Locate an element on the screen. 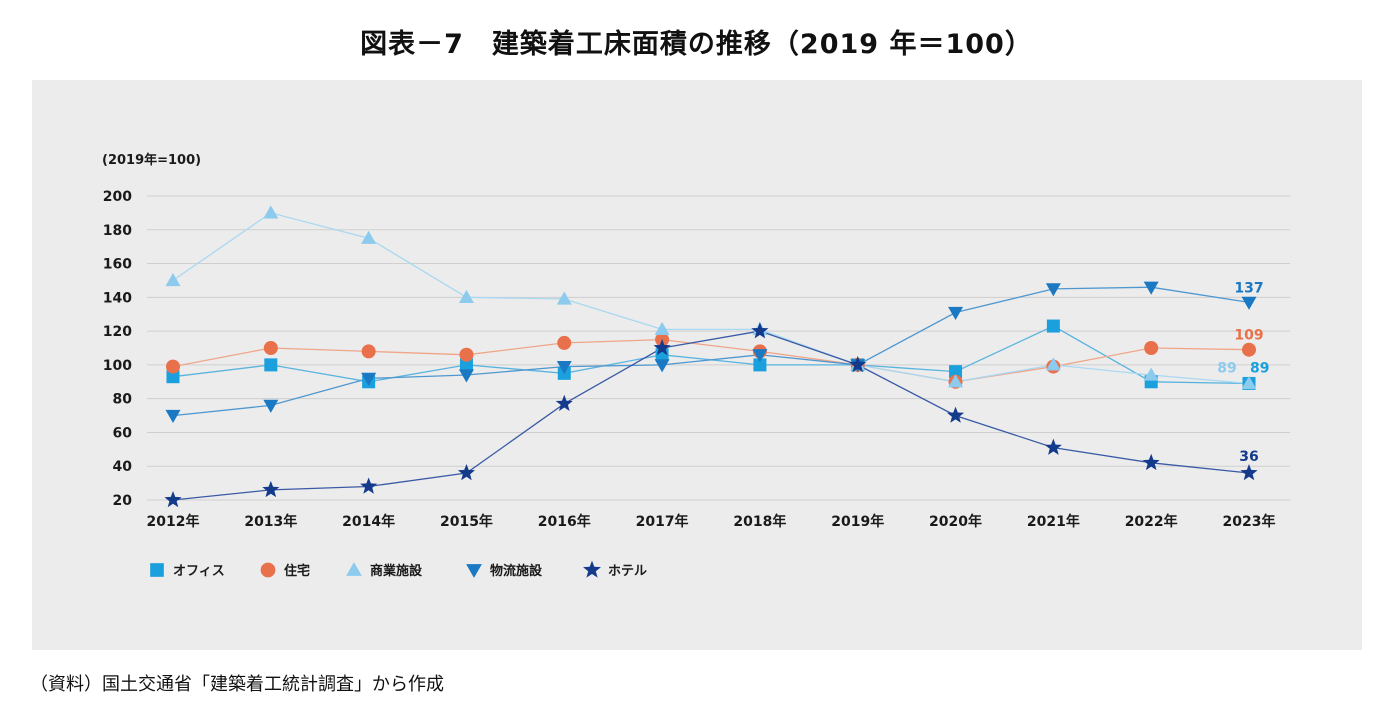 The image size is (1393, 722). x-tick-label: 2021年 is located at coordinates (1053, 521).